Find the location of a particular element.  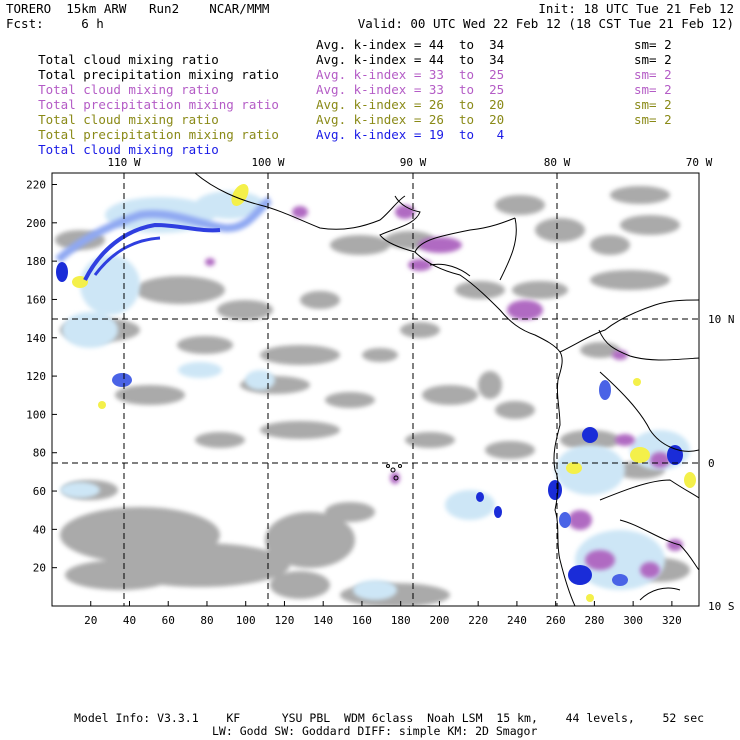

grid-y-label: 100 is located at coordinates (36, 414).